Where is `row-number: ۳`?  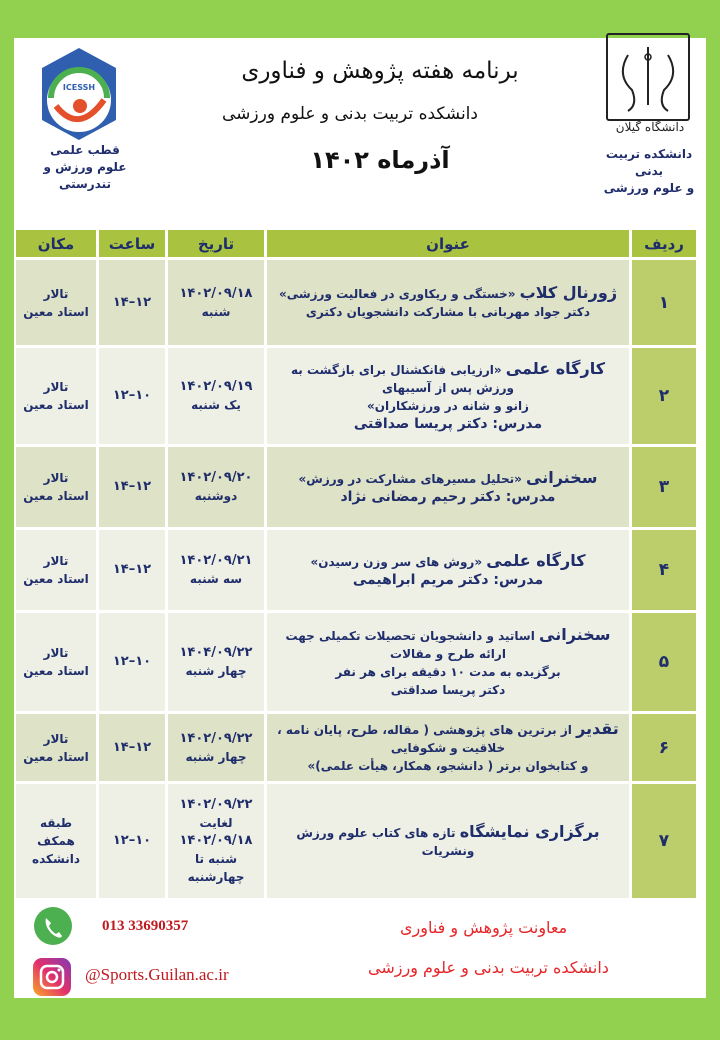
row-number: ۳ is located at coordinates (664, 487).